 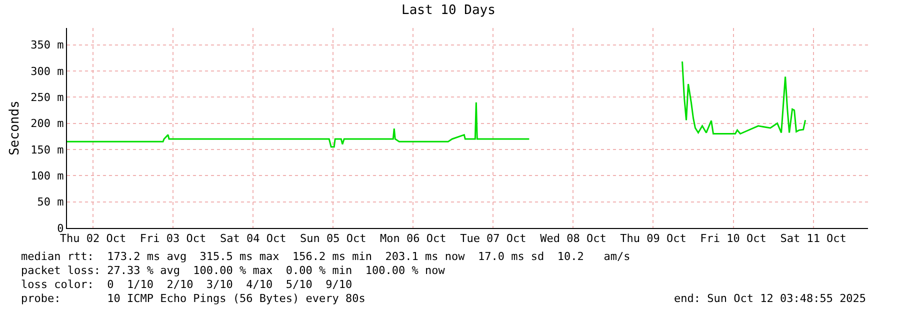 I want to click on chart-title: Last 10 Days, so click(x=449, y=10).